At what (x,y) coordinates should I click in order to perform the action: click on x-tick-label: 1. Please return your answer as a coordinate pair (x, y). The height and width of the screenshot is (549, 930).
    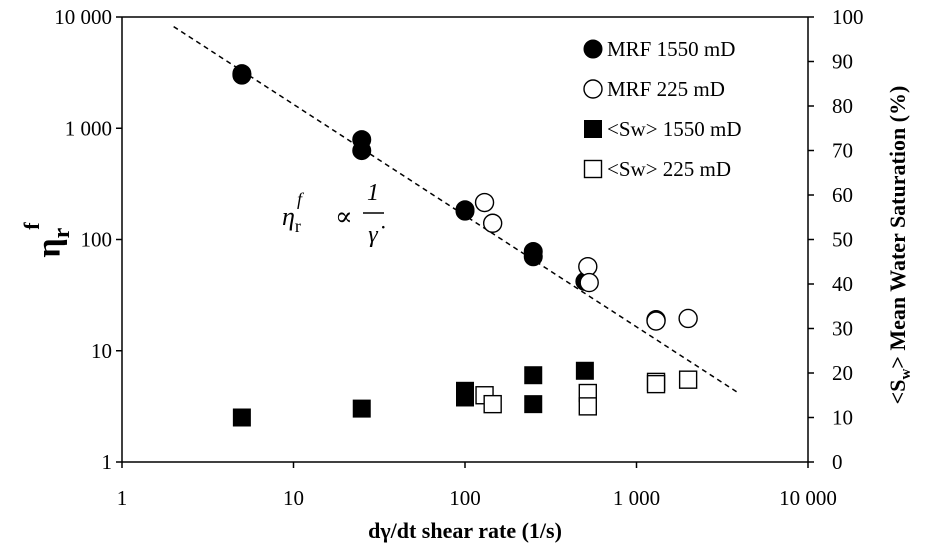
    Looking at the image, I should click on (122, 498).